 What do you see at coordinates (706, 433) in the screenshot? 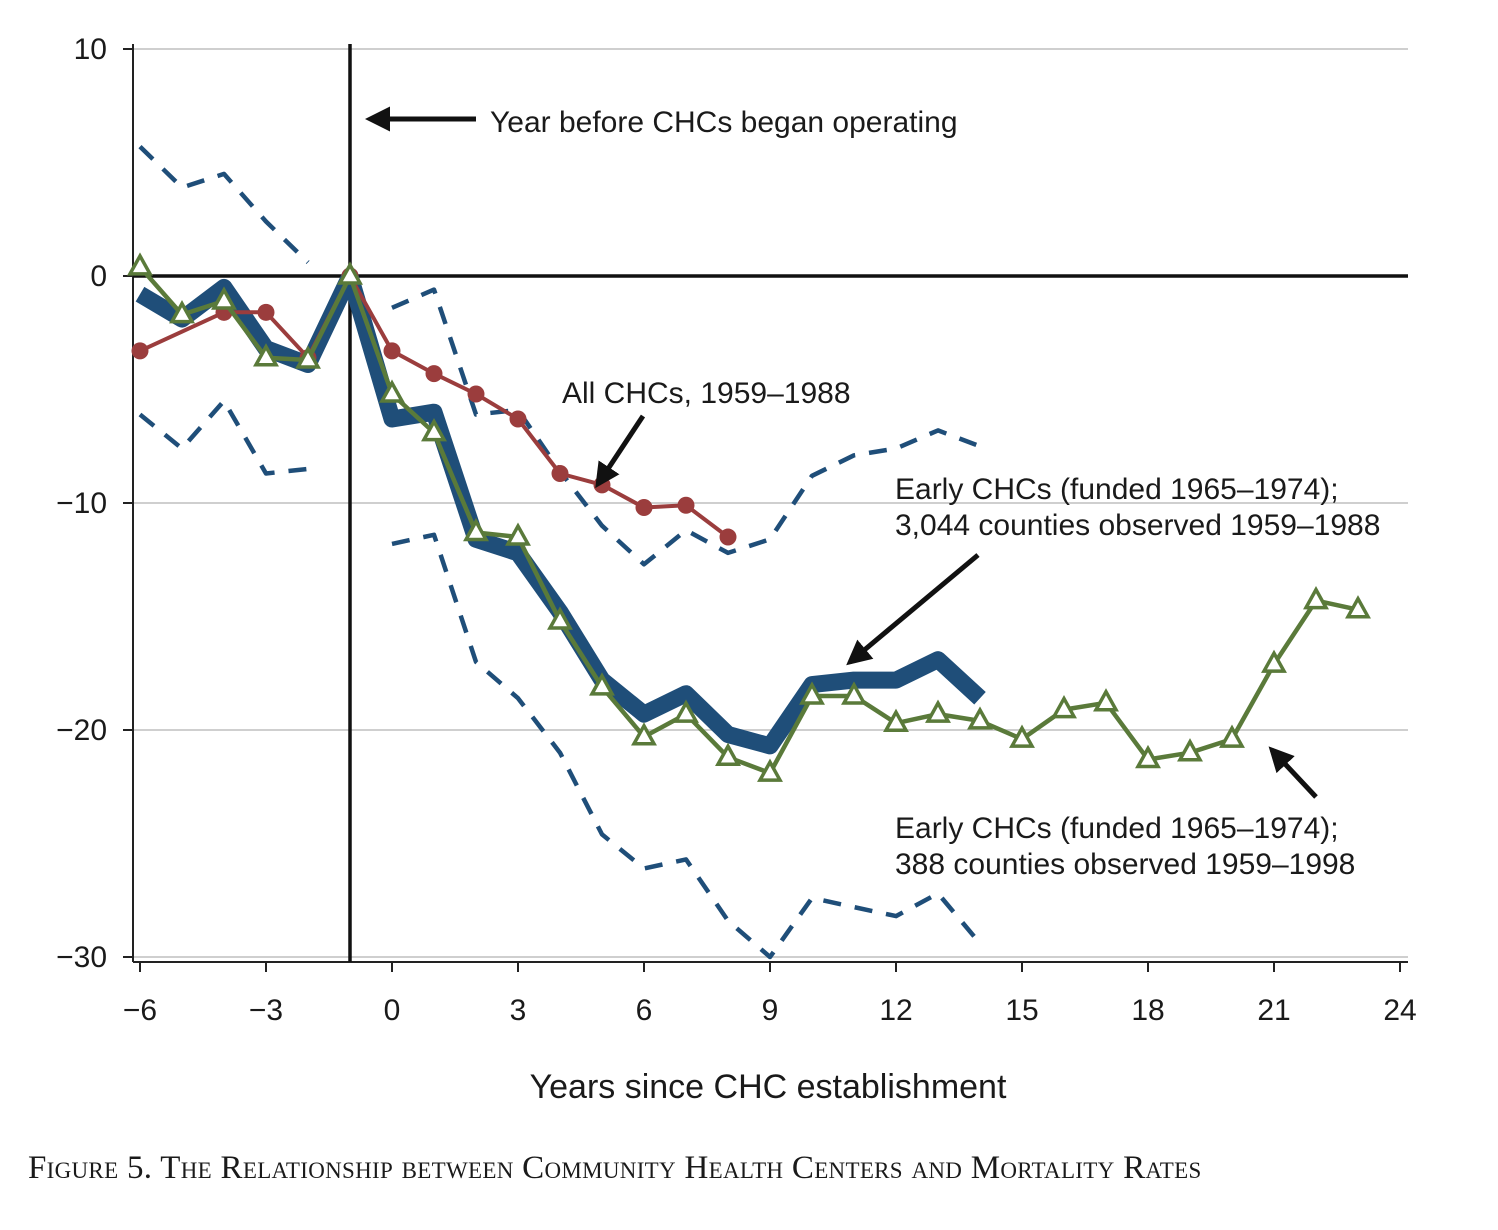
I see `annotation-1: All CHCs, 1959–1988` at bounding box center [706, 433].